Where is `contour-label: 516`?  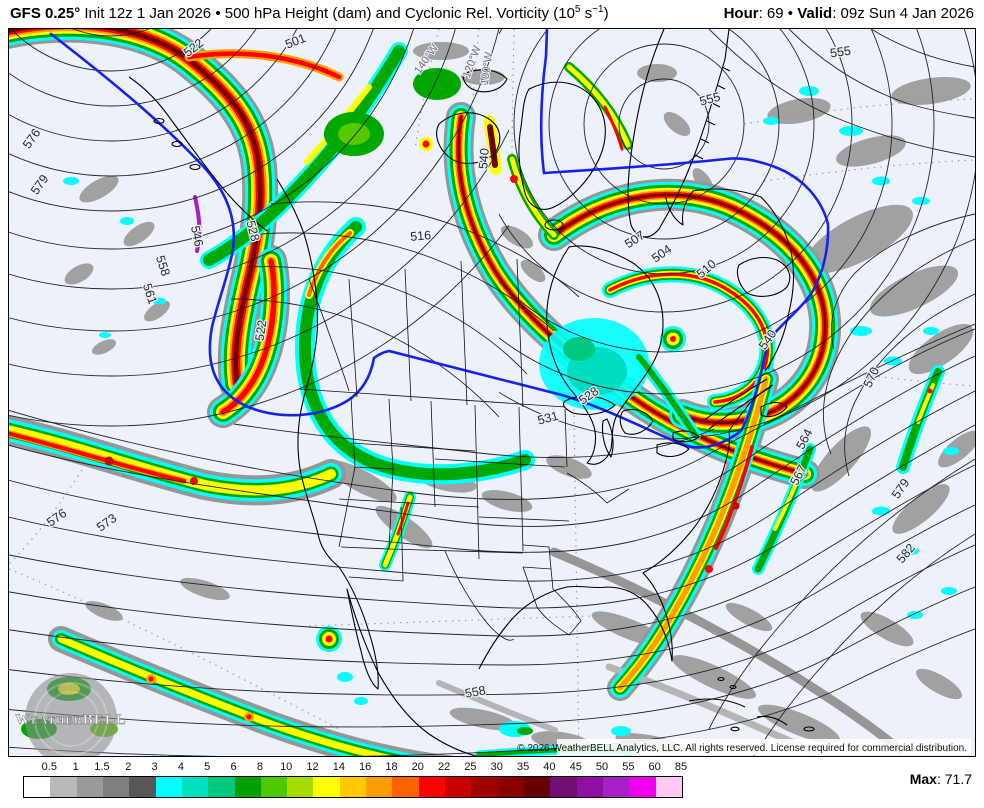
contour-label: 516 is located at coordinates (421, 236).